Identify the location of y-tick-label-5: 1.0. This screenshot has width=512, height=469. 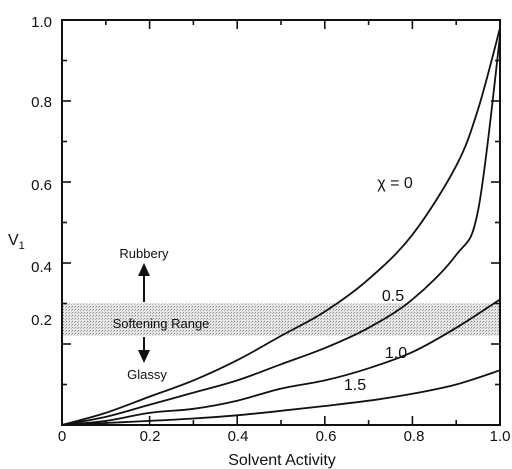
(41, 22).